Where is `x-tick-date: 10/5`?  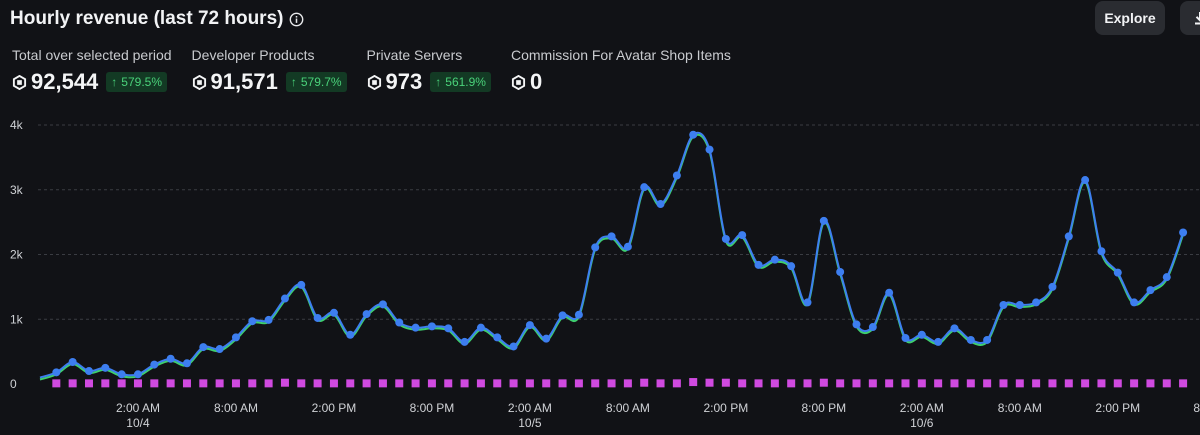 x-tick-date: 10/5 is located at coordinates (530, 423).